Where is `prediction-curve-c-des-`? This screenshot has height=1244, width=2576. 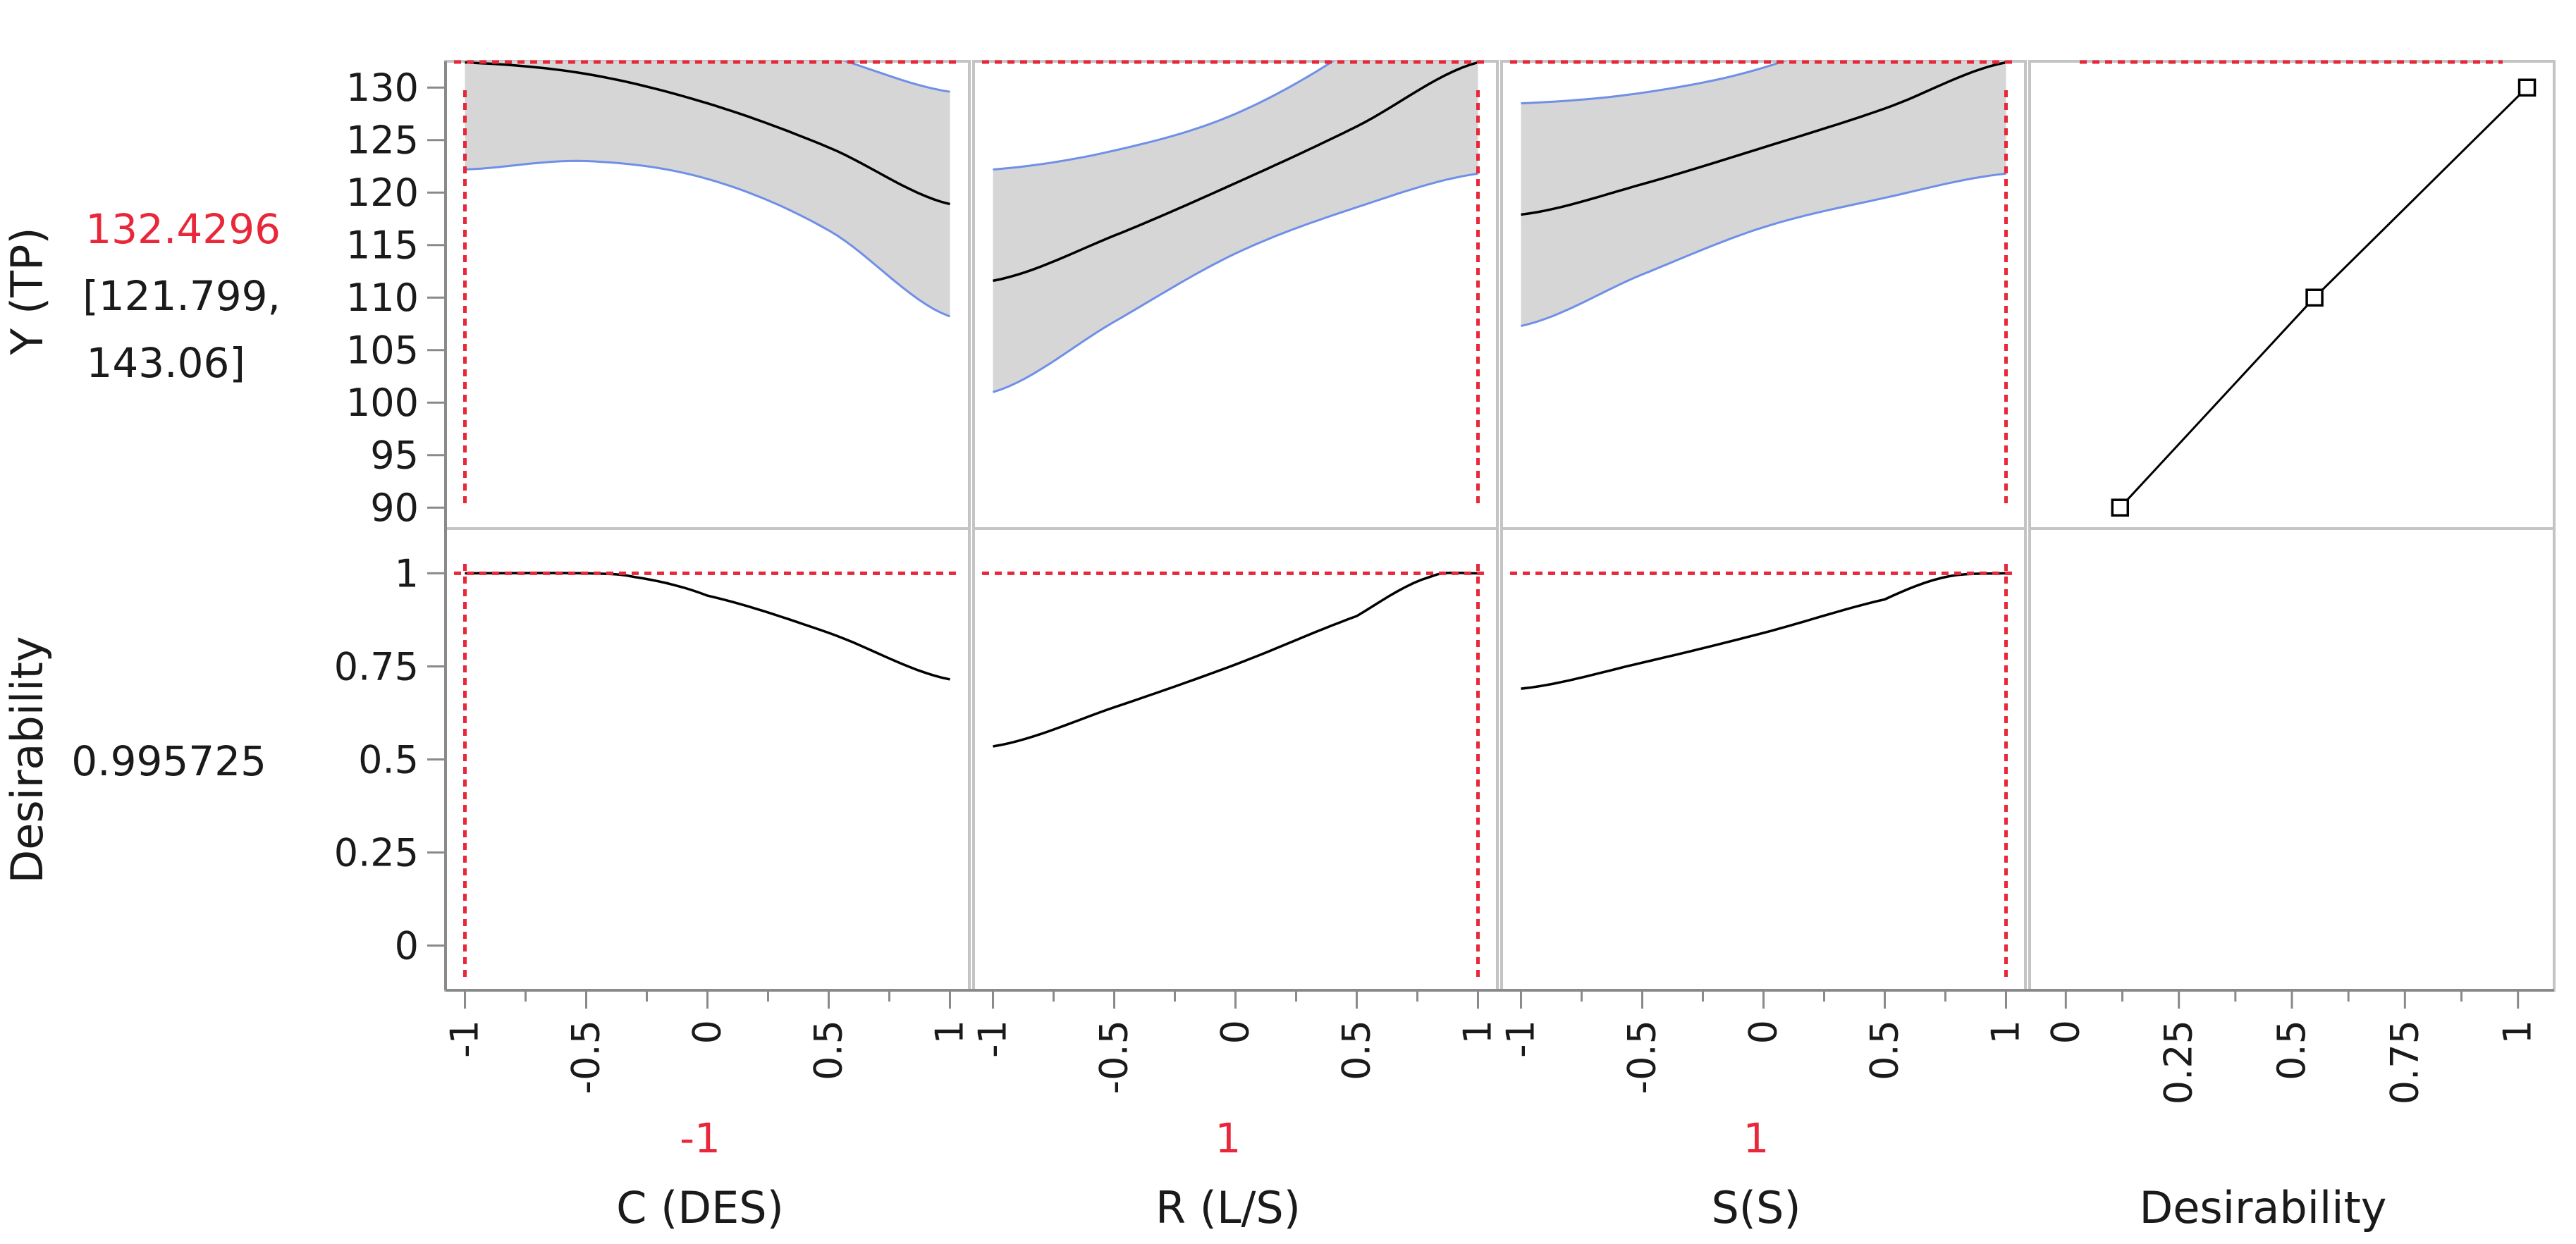 prediction-curve-c-des- is located at coordinates (707, 133).